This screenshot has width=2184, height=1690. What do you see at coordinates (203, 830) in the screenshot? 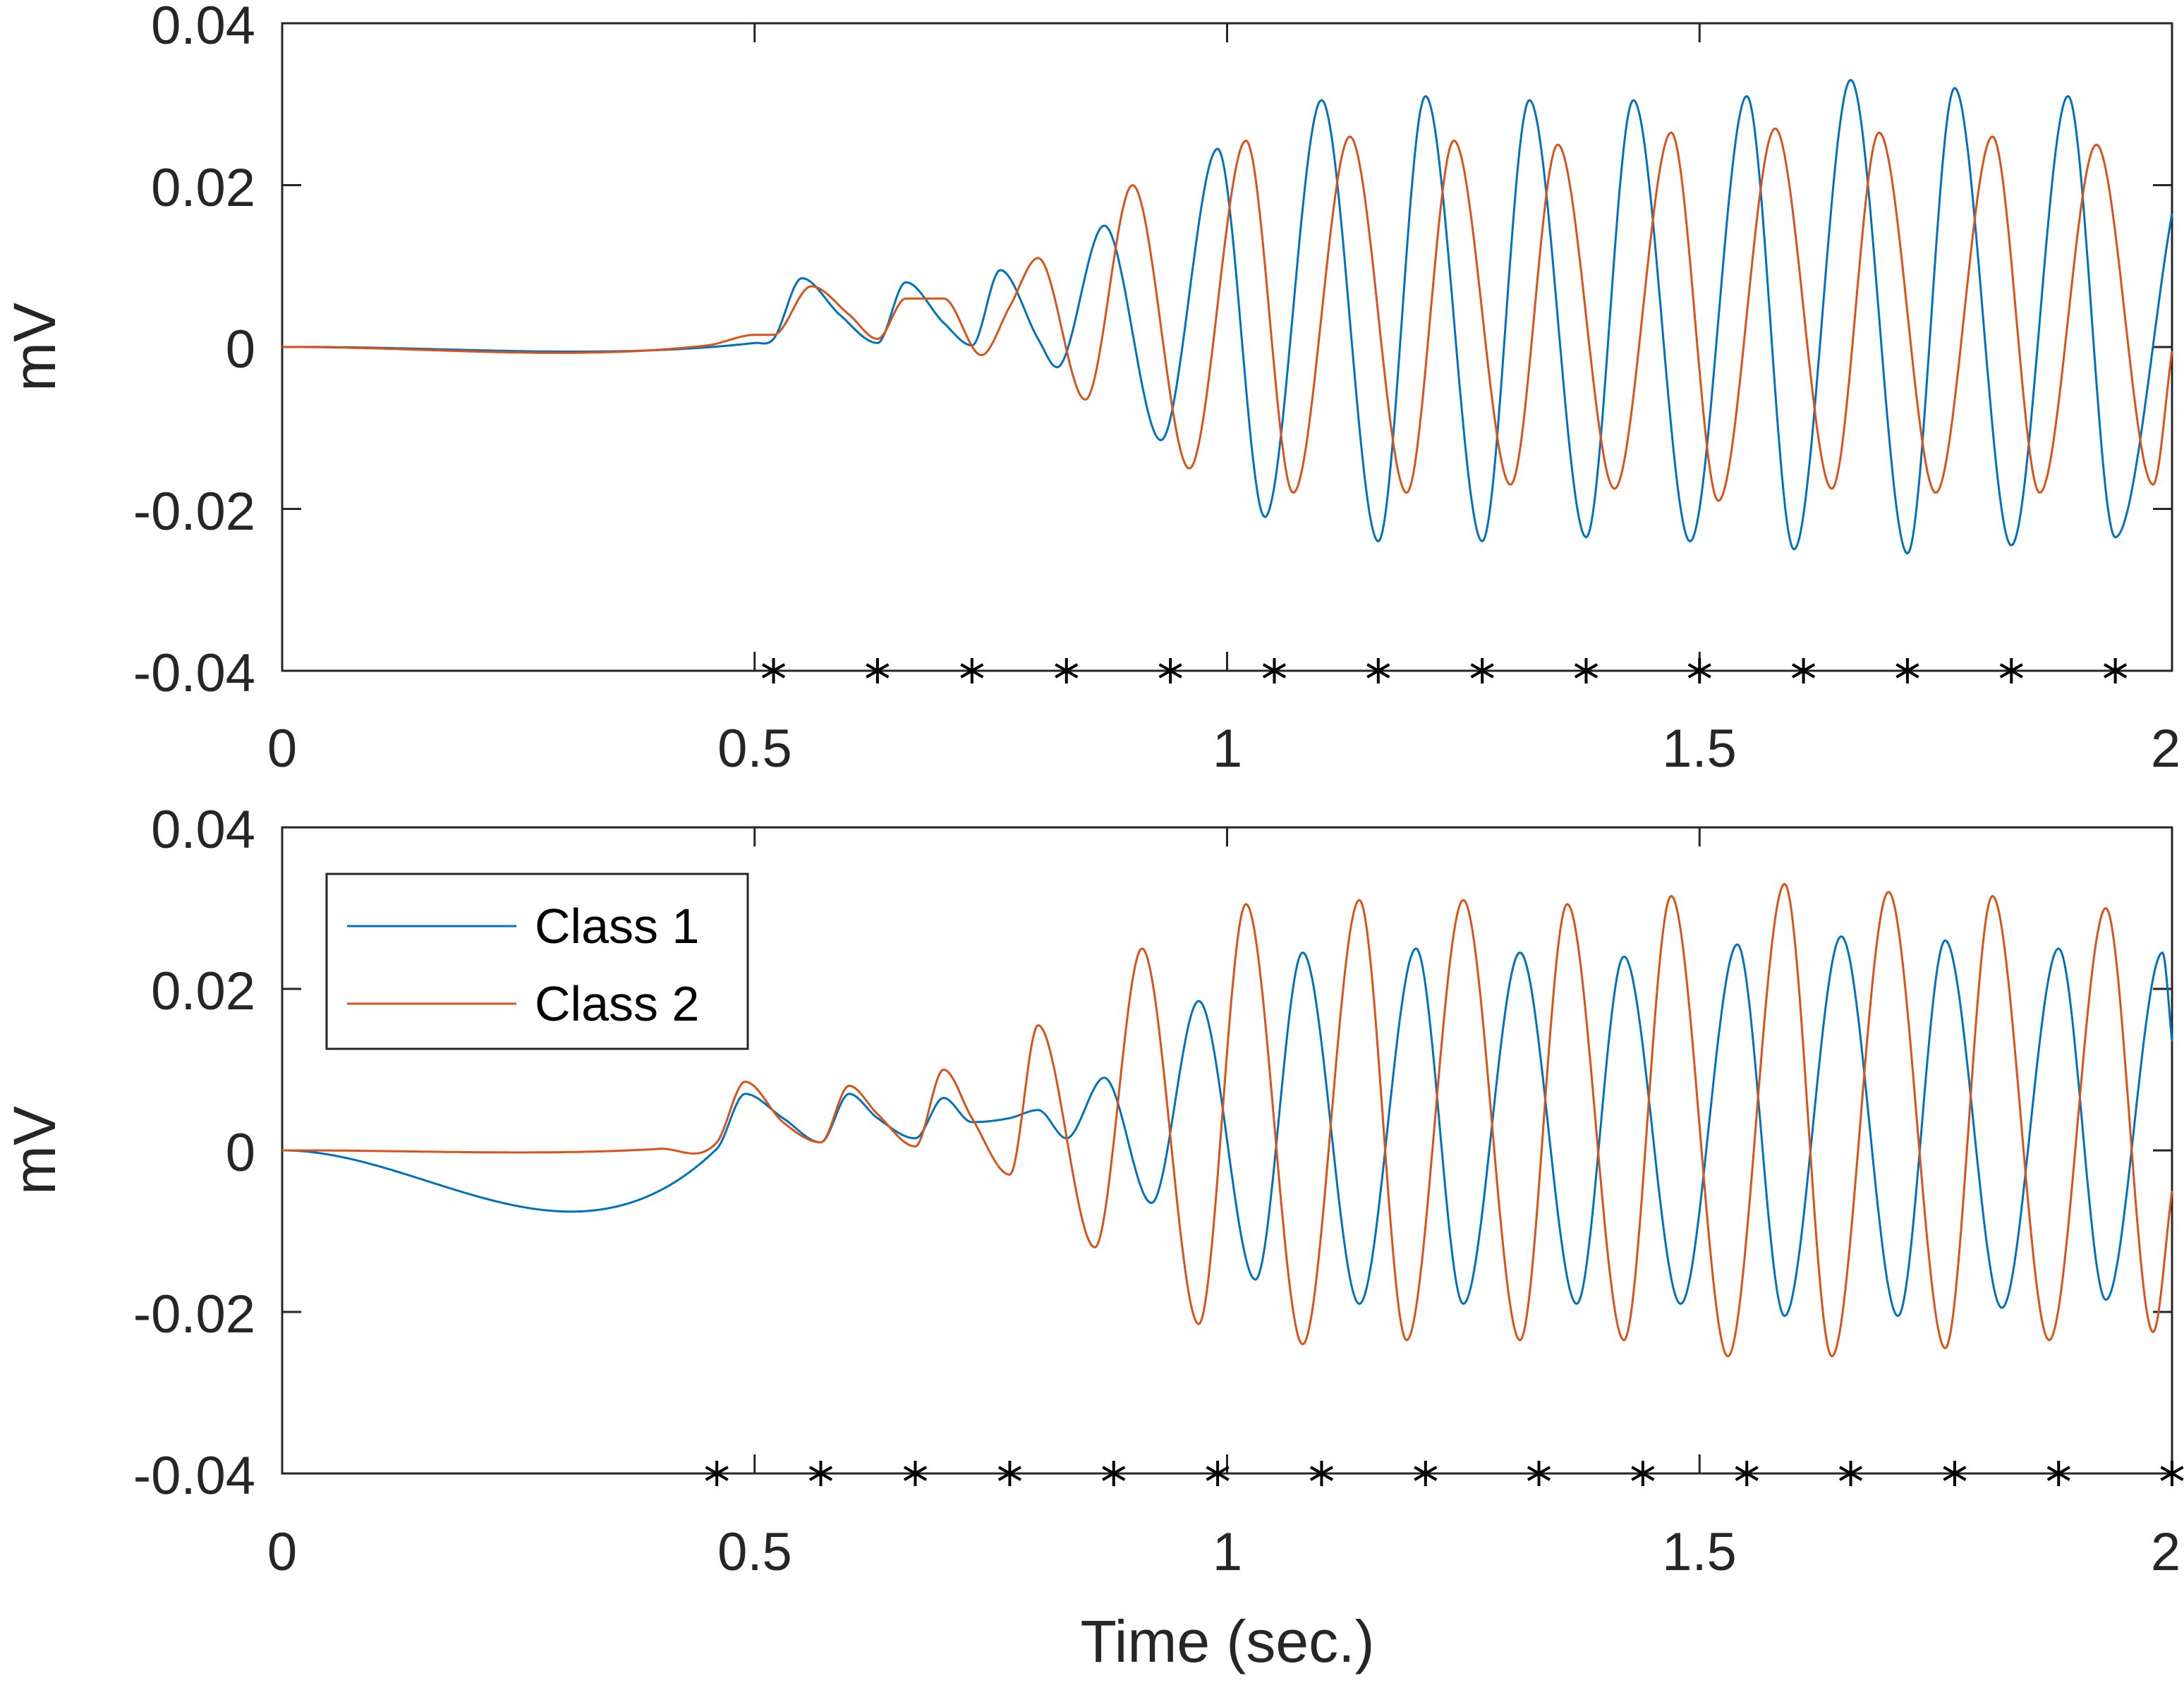
I see `bottom-ytick-label: 0.04` at bounding box center [203, 830].